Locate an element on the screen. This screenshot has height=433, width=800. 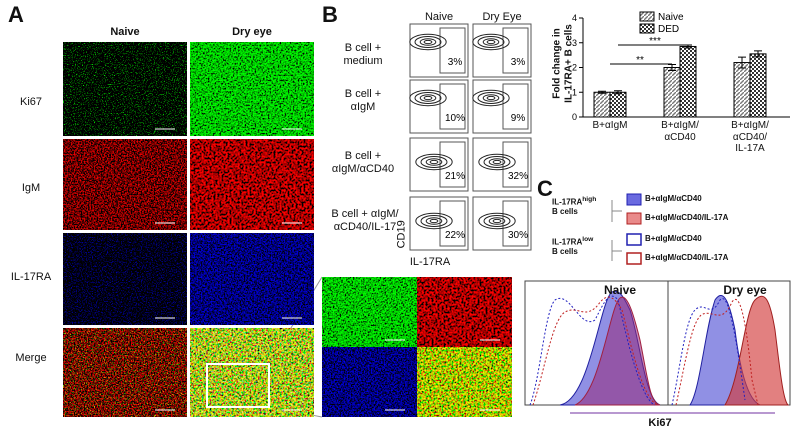
y-tick-label: 4 is located at coordinates (574, 18).